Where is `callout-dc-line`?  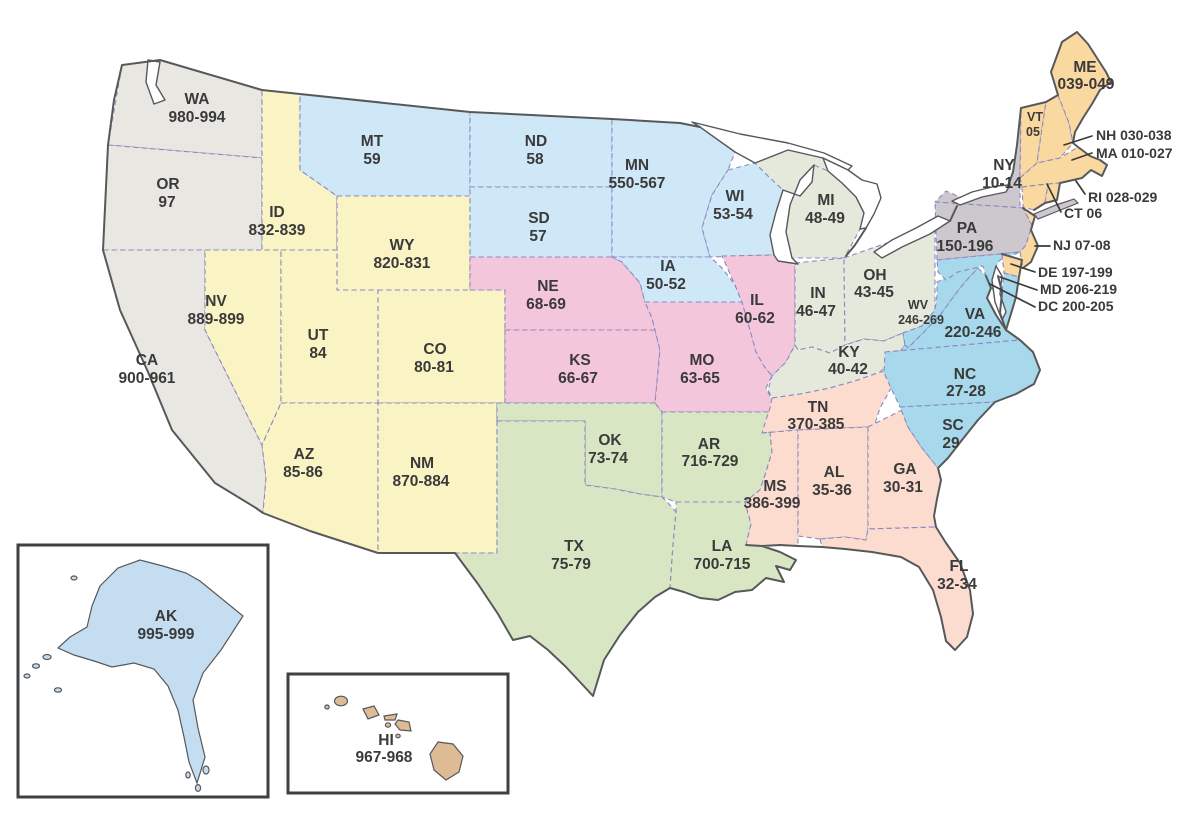
callout-dc-line is located at coordinates (1012, 295).